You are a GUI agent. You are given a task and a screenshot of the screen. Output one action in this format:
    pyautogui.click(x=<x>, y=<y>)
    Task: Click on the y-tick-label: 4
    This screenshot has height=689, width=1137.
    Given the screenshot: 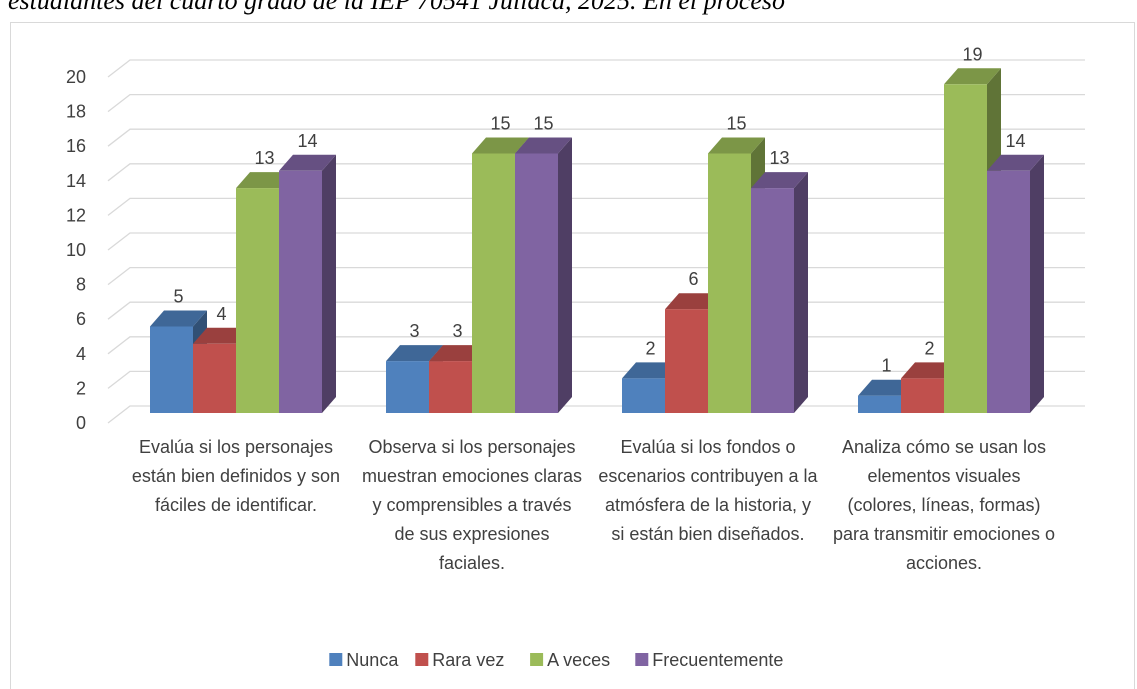 What is the action you would take?
    pyautogui.click(x=81, y=354)
    